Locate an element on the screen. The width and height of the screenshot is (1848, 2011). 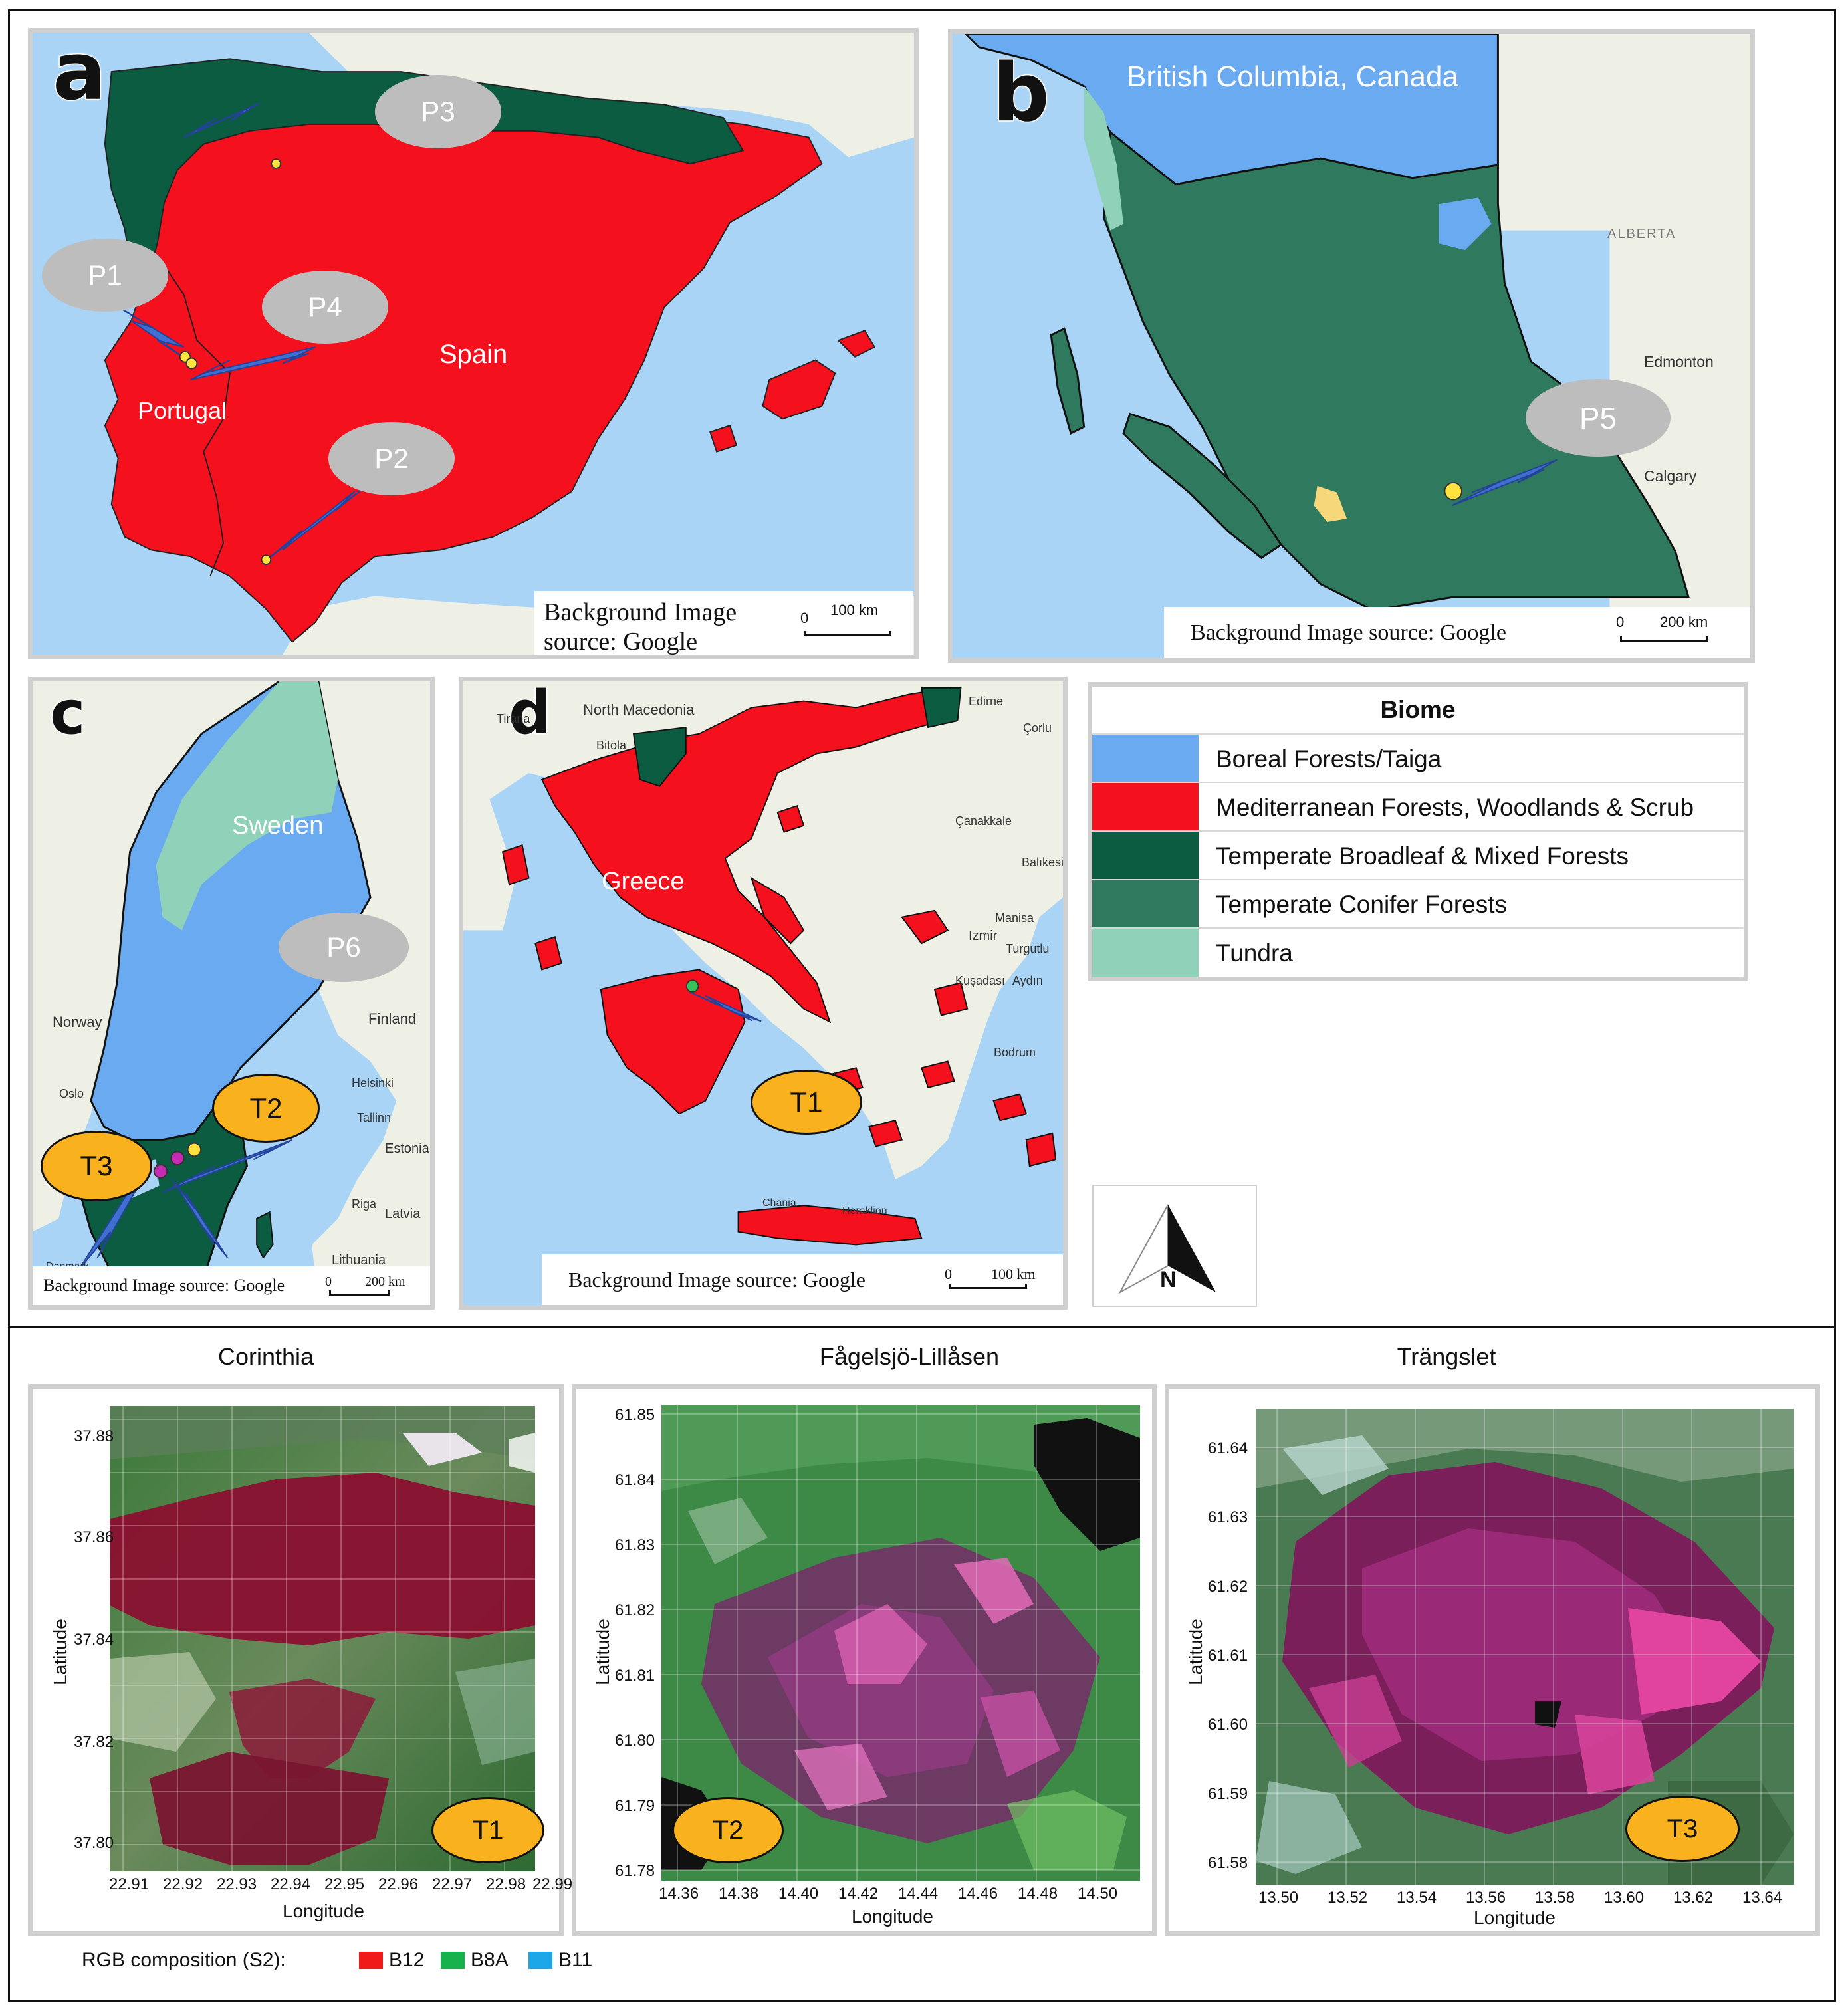
greece-map is located at coordinates (763, 993).